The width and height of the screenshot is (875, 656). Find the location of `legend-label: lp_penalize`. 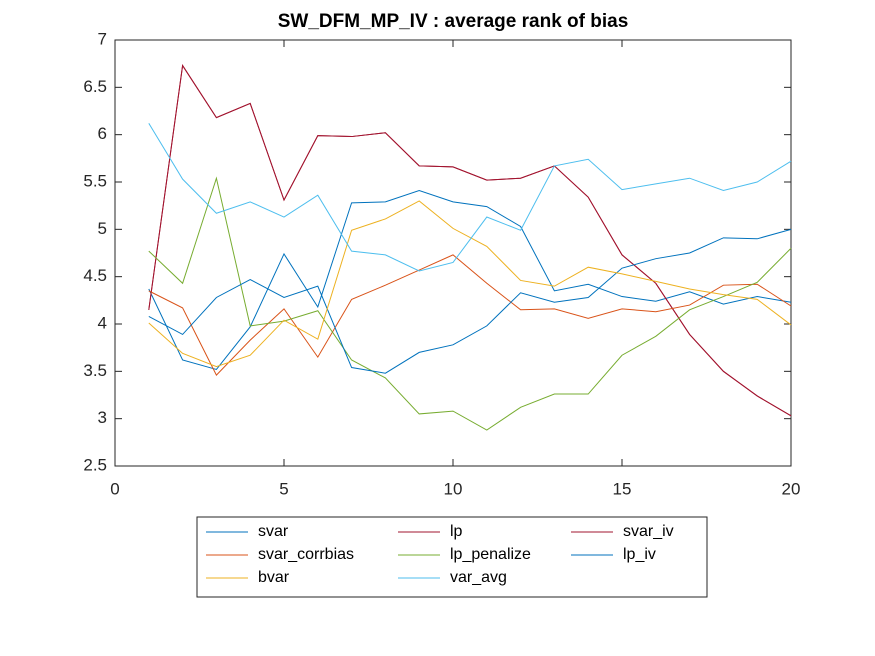

legend-label: lp_penalize is located at coordinates (490, 554).